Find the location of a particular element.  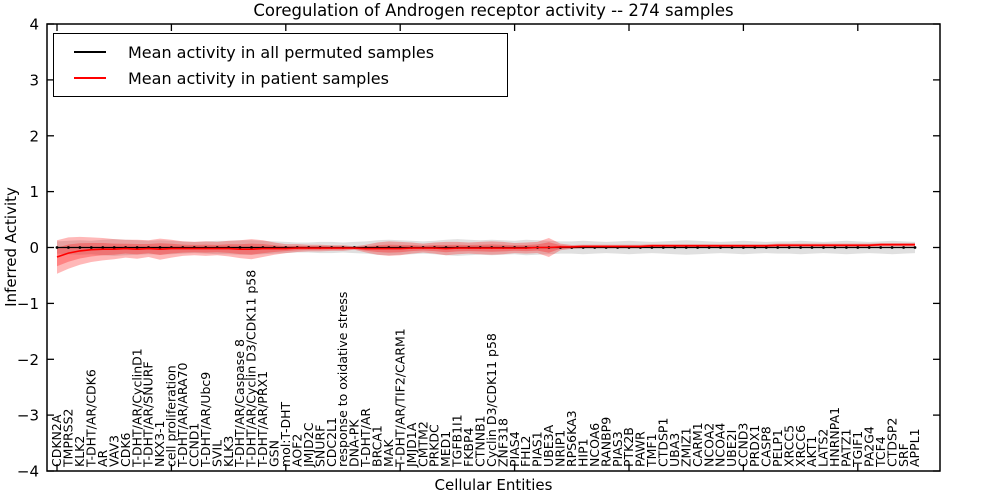

legend-label-patient: Mean activity in patient samples is located at coordinates (258, 78).